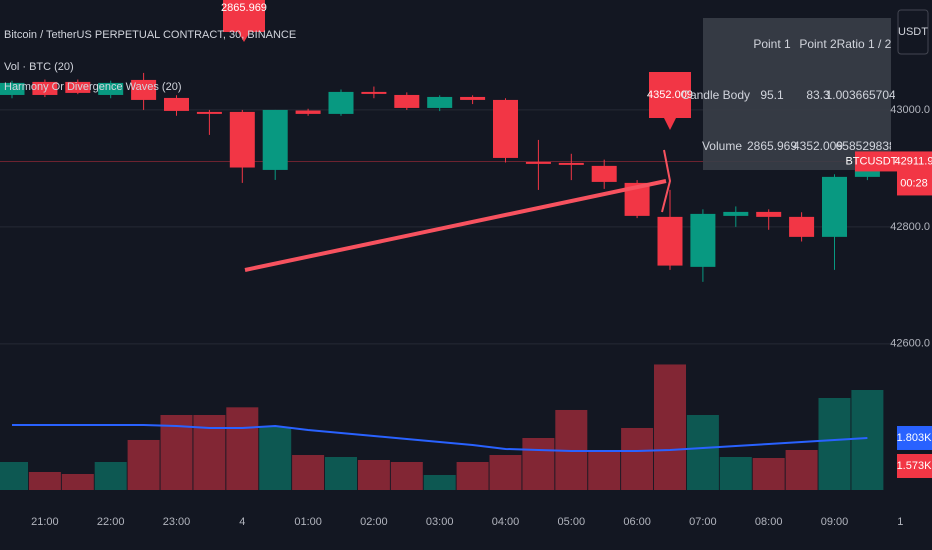 The height and width of the screenshot is (550, 932). I want to click on y-tick-label: 42600.0, so click(910, 344).